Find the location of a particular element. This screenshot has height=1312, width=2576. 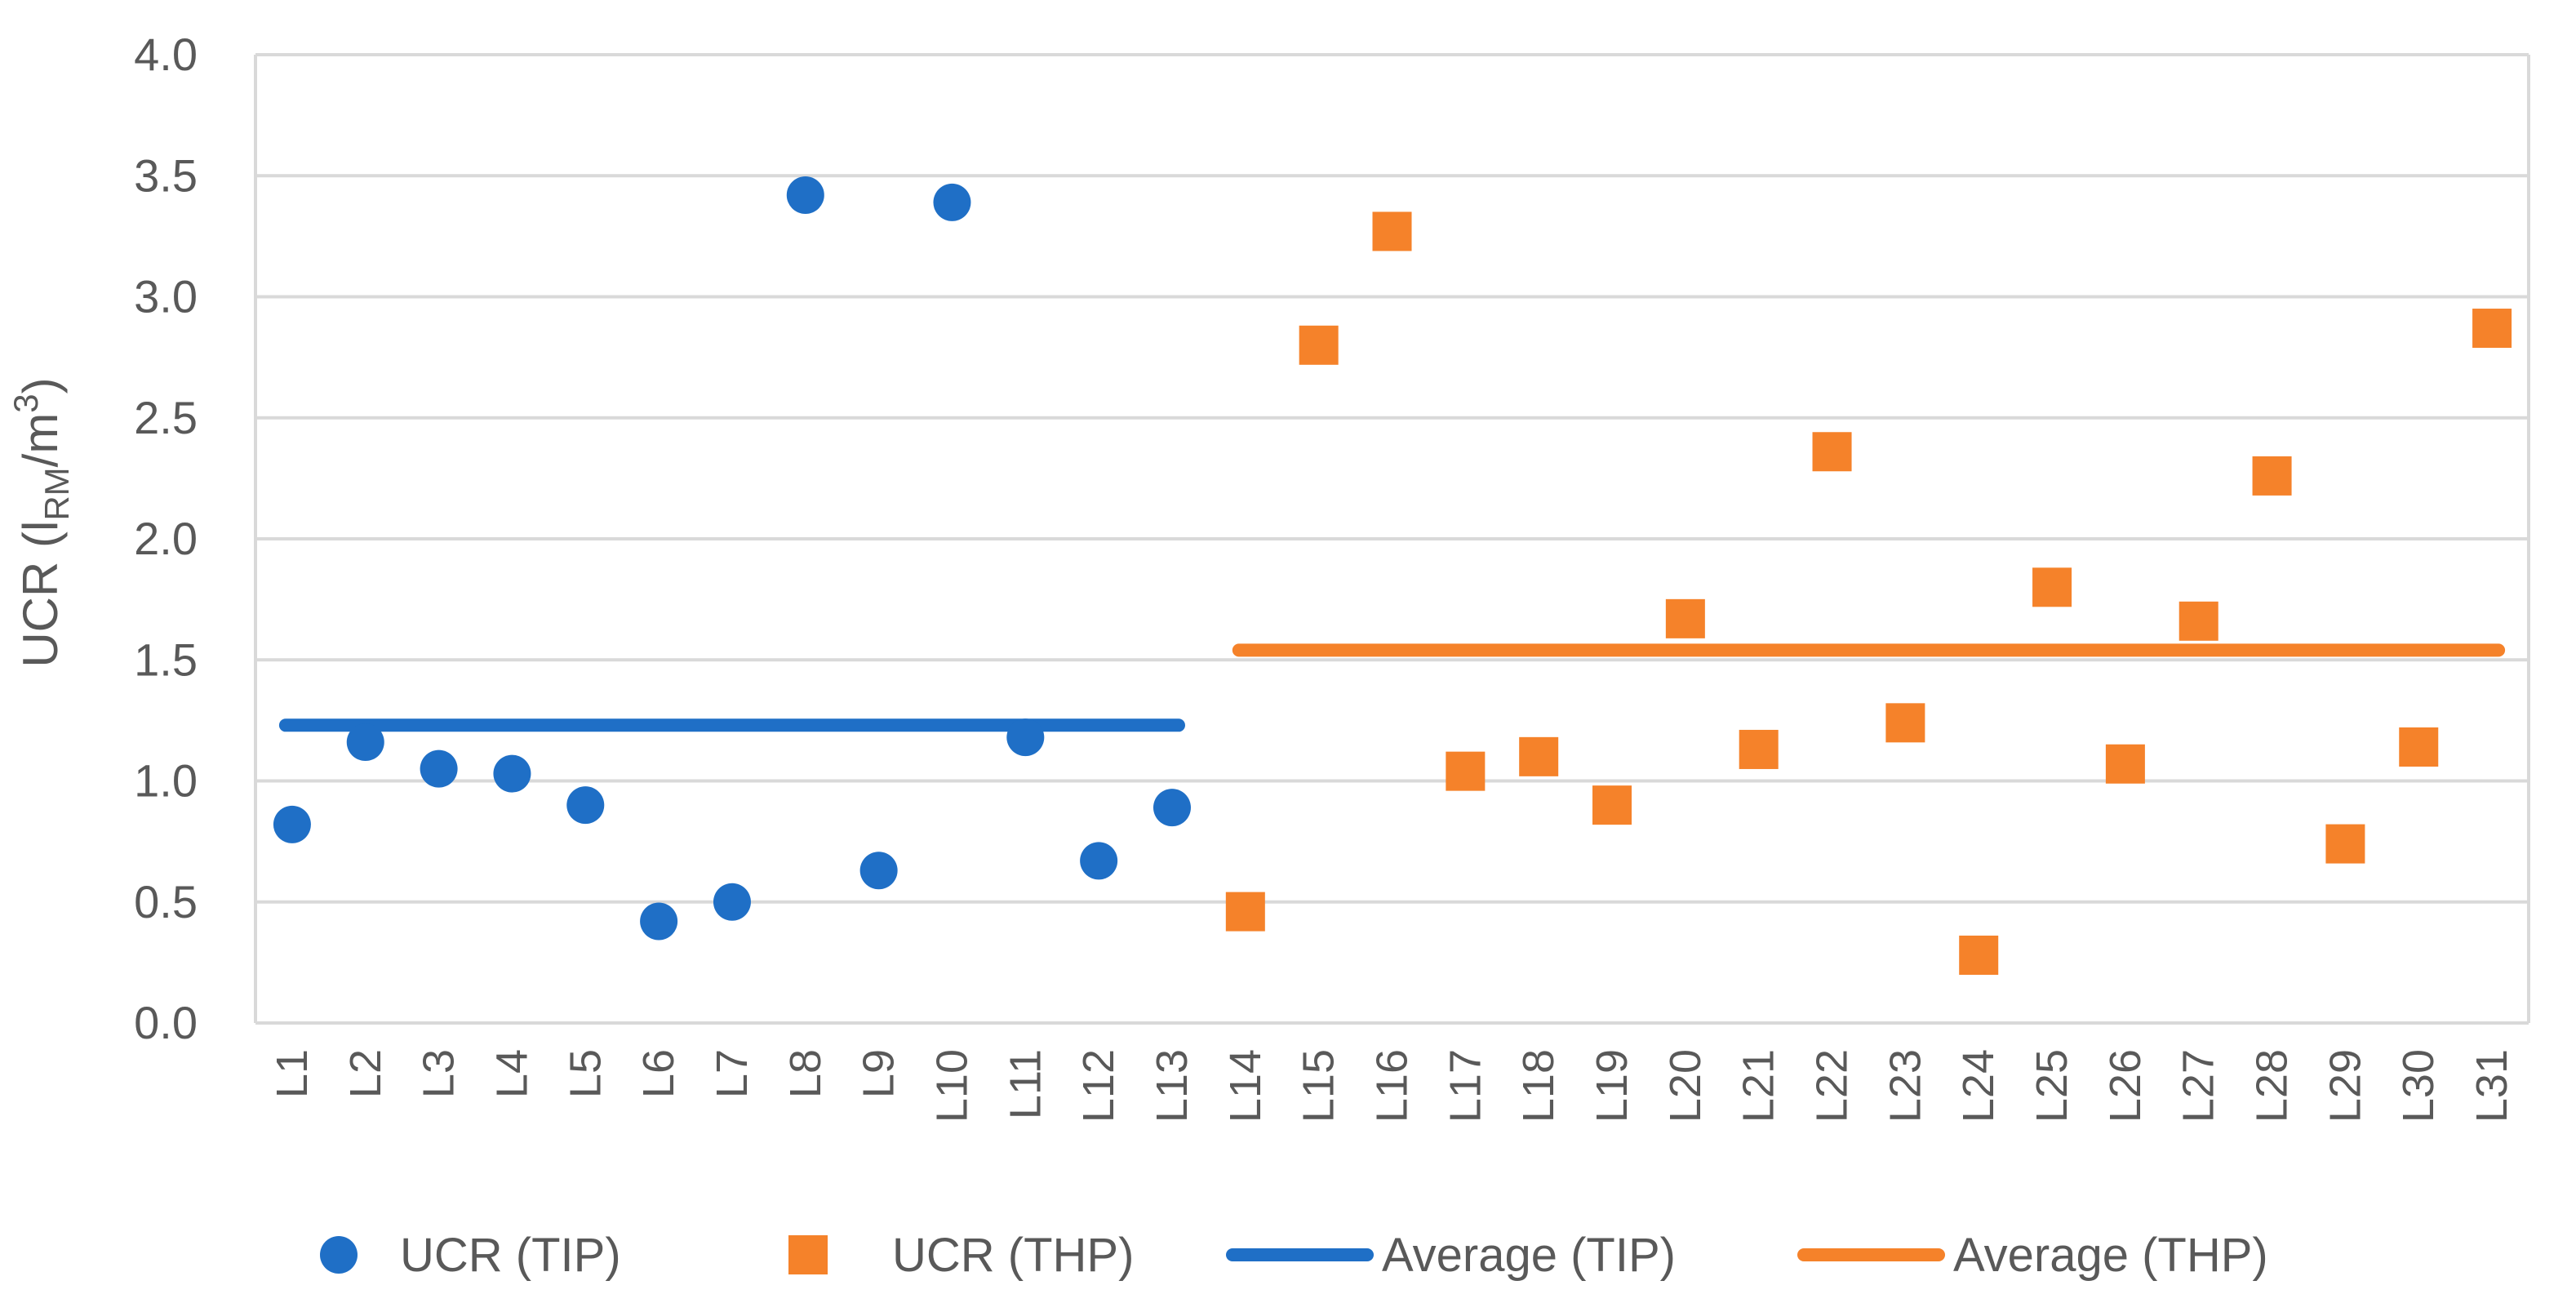

x-tick-label: L31 is located at coordinates (2491, 1086).